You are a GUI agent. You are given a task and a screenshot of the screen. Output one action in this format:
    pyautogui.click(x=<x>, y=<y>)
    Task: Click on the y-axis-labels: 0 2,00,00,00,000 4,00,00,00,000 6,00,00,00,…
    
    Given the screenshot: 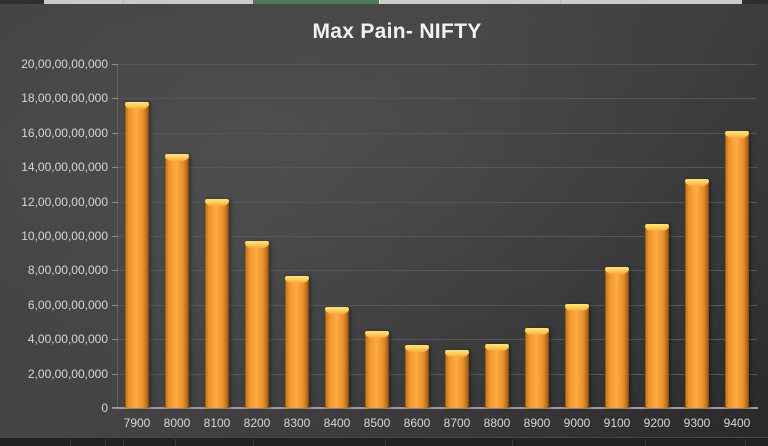 What is the action you would take?
    pyautogui.click(x=54, y=236)
    